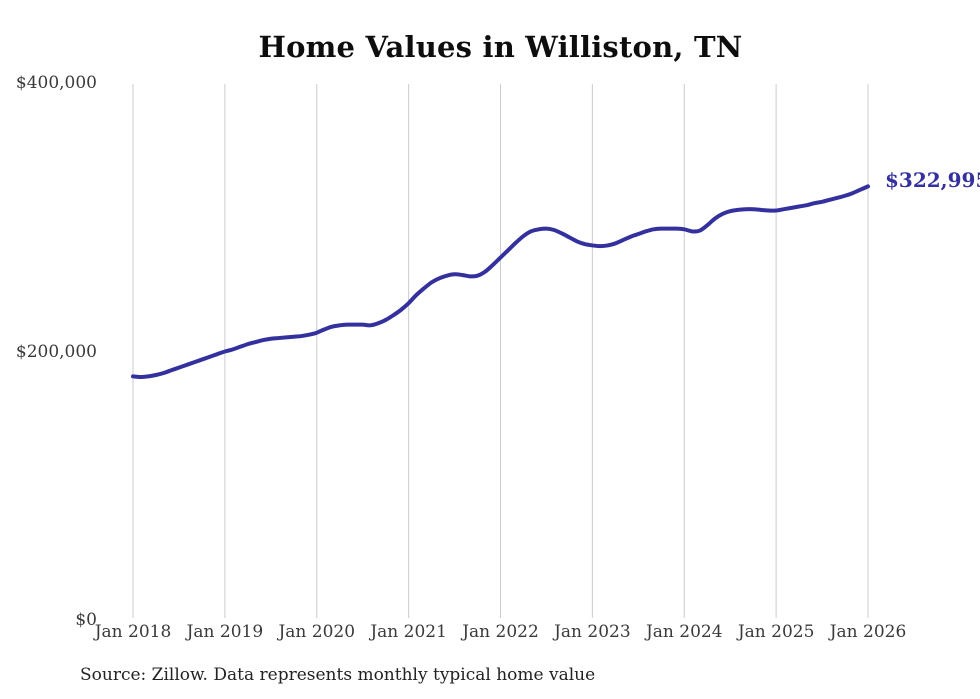 Image resolution: width=980 pixels, height=699 pixels. I want to click on y-tick-label: $400,000, so click(56, 83).